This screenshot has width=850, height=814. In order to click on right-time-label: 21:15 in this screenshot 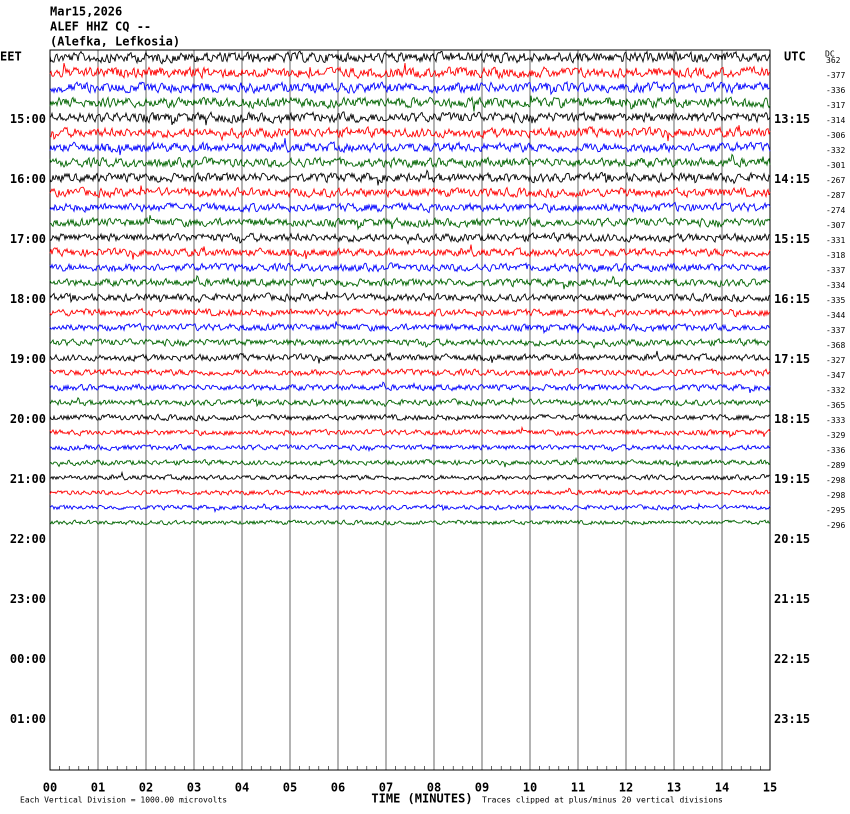, I will do `click(792, 599)`.